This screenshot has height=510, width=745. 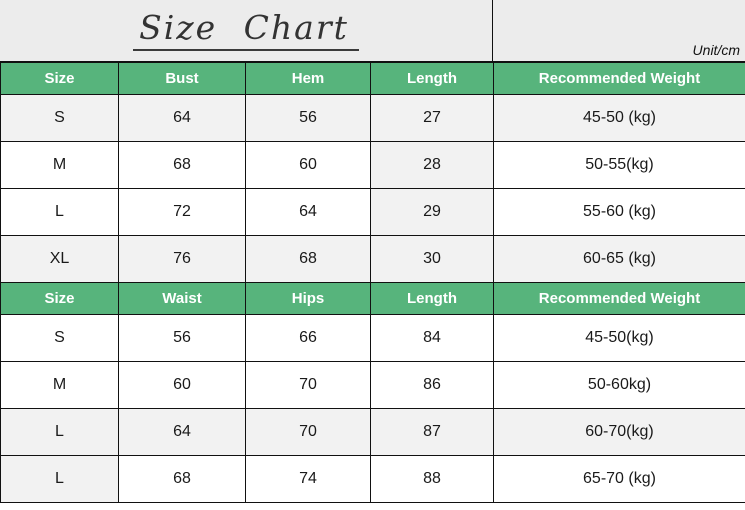 I want to click on column-header: Hem, so click(x=308, y=78).